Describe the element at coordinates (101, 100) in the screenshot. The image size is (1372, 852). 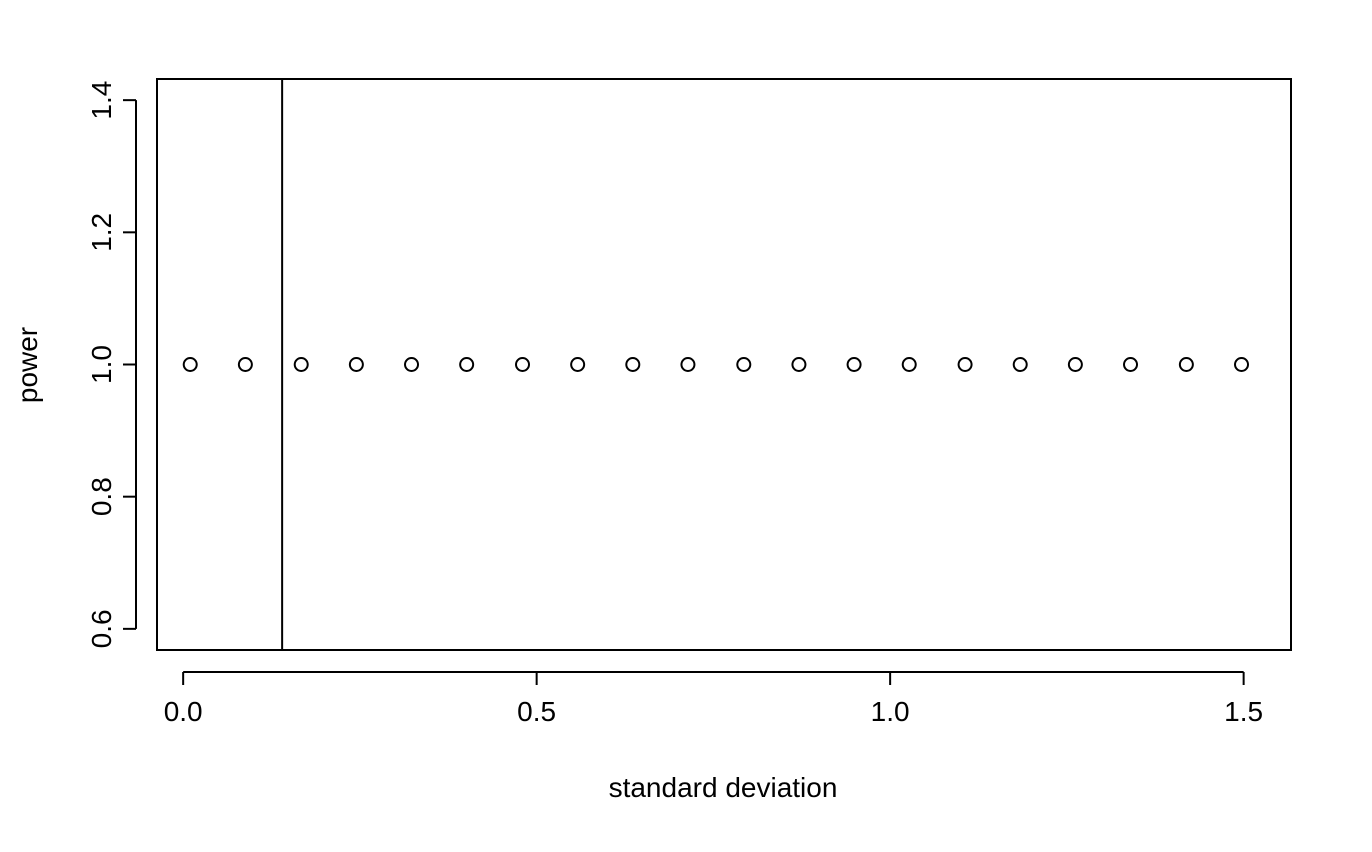
I see `y-tick-label: 1.4` at that location.